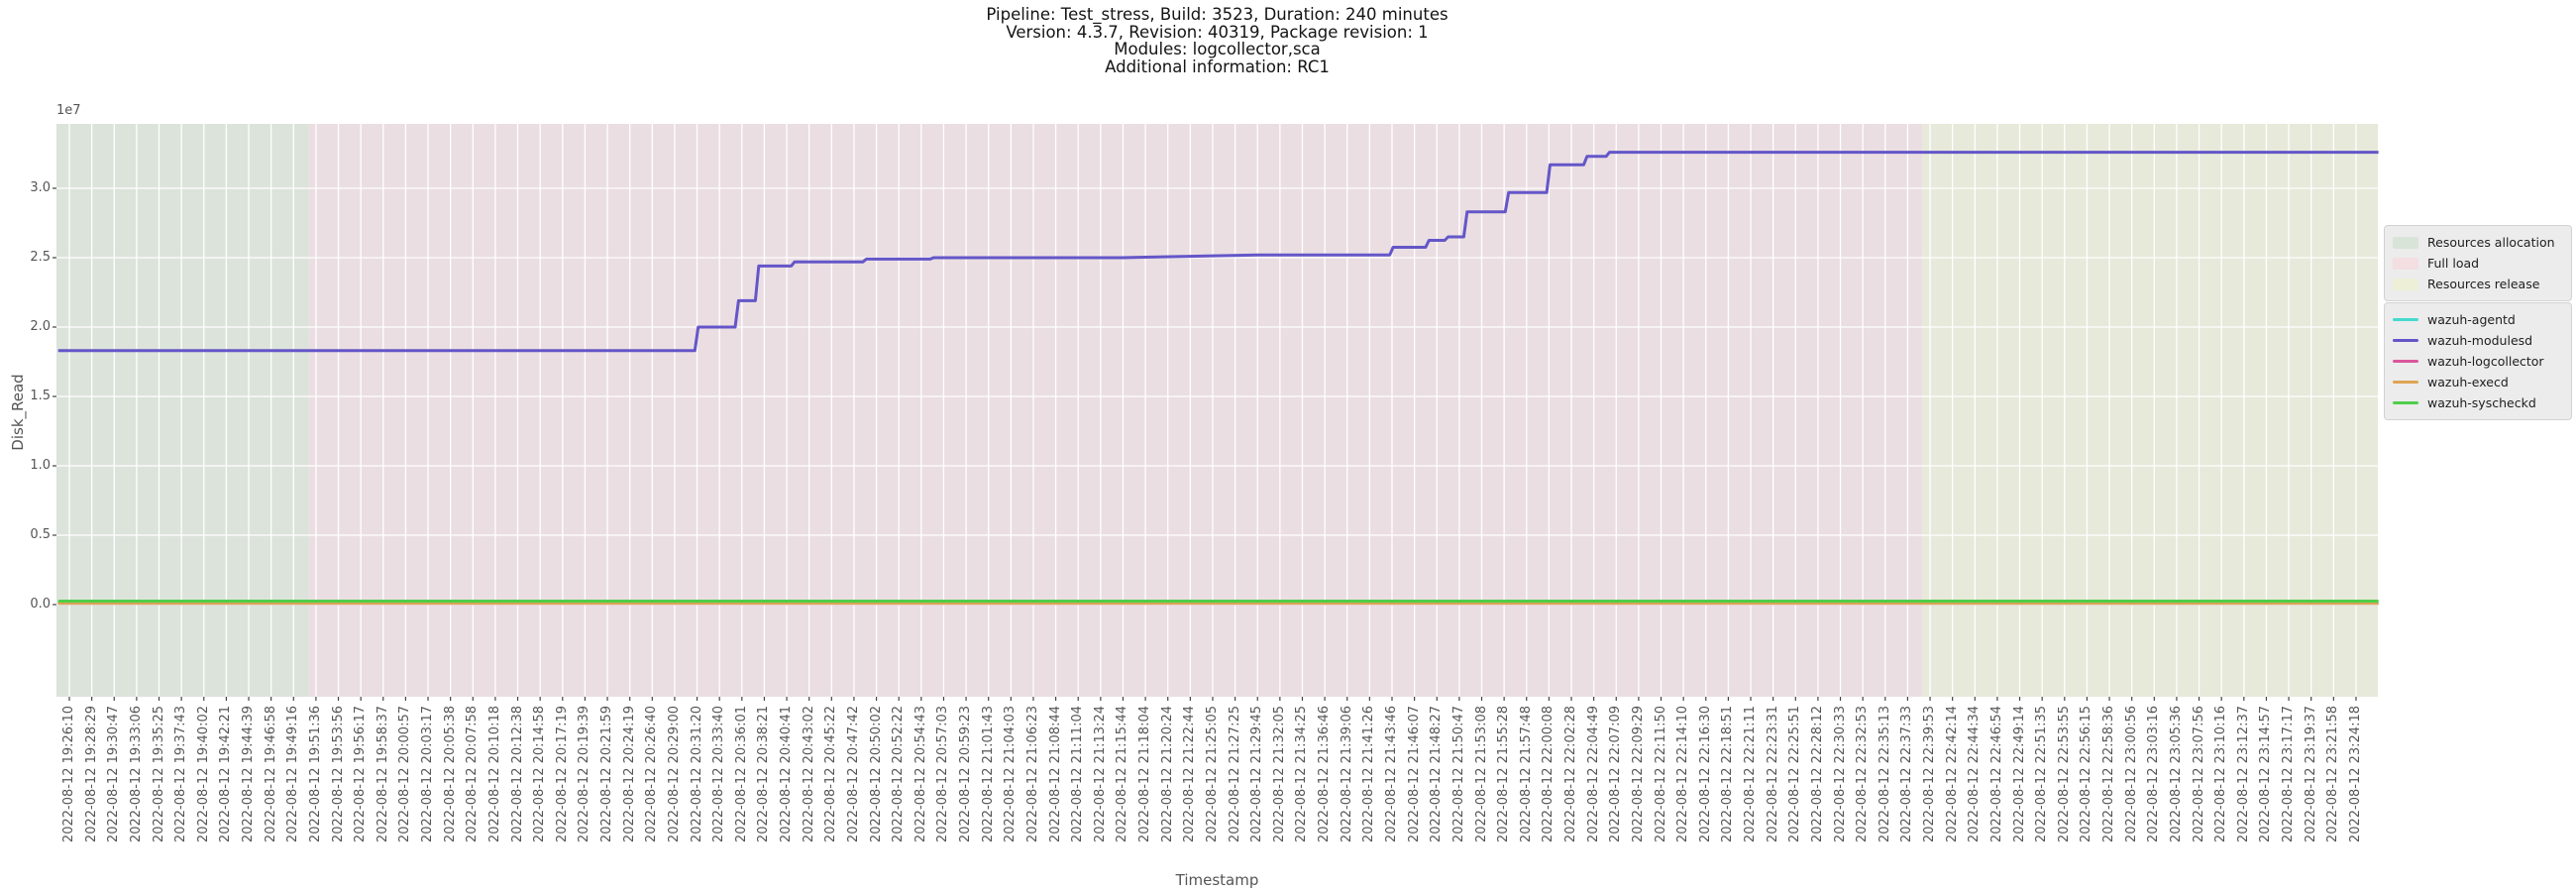 This screenshot has width=2576, height=892. Describe the element at coordinates (2478, 402) in the screenshot. I see `legend-series-item: wazuh-syscheckd` at that location.